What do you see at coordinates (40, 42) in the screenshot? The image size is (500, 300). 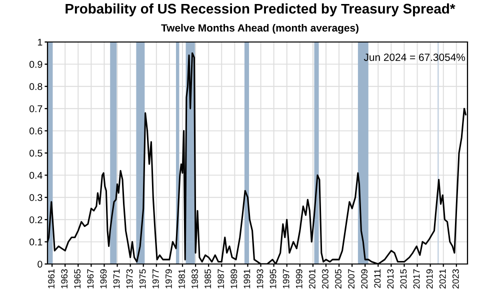 I see `y-tick-label: 1` at bounding box center [40, 42].